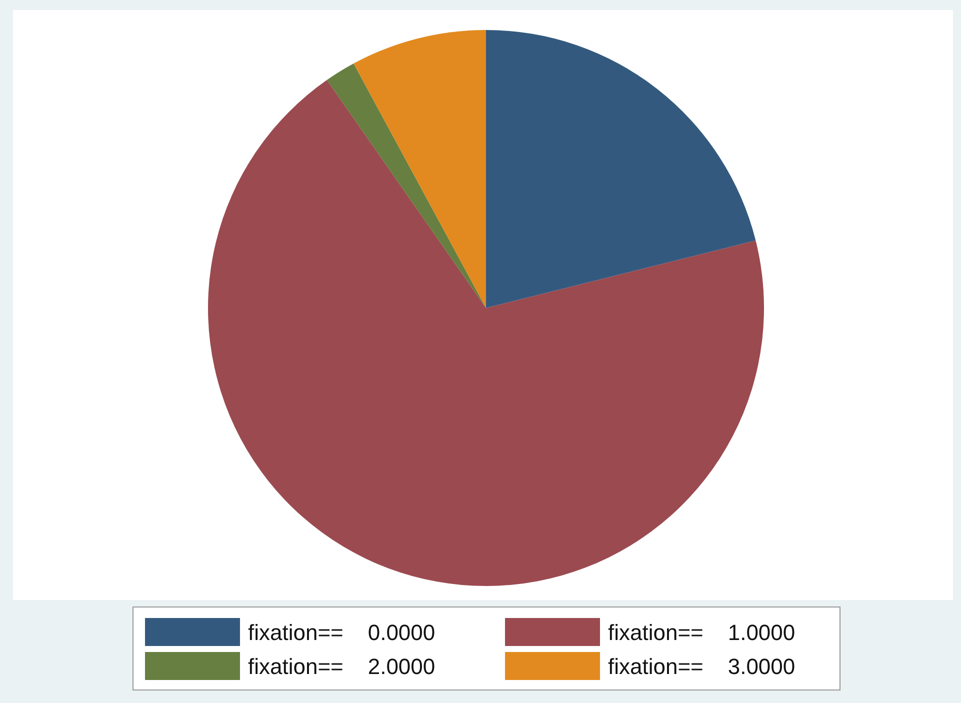 The height and width of the screenshot is (703, 961). I want to click on legend-label: fixation== 0.0000, so click(342, 632).